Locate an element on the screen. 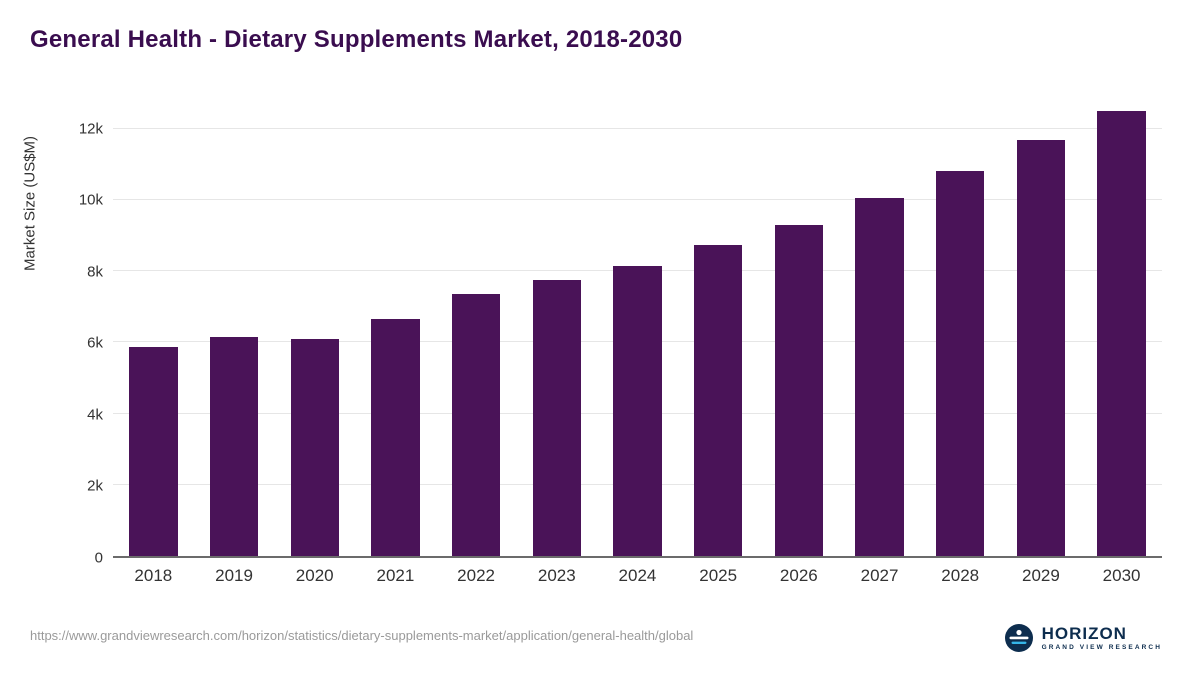  y-tick-label: 10k is located at coordinates (90, 200).